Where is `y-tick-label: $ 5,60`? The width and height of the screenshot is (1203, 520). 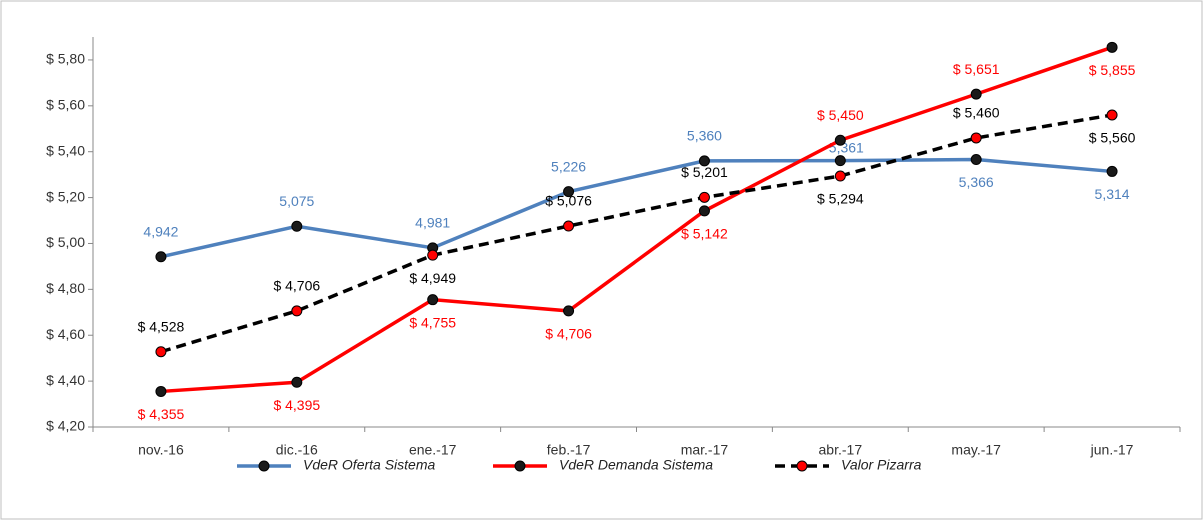
y-tick-label: $ 5,60 is located at coordinates (65, 105).